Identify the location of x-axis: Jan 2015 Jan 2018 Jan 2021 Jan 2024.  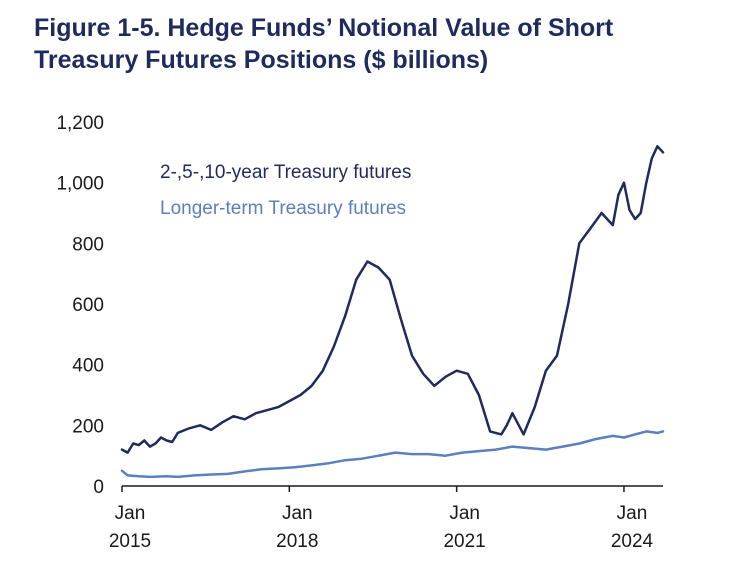
(386, 518).